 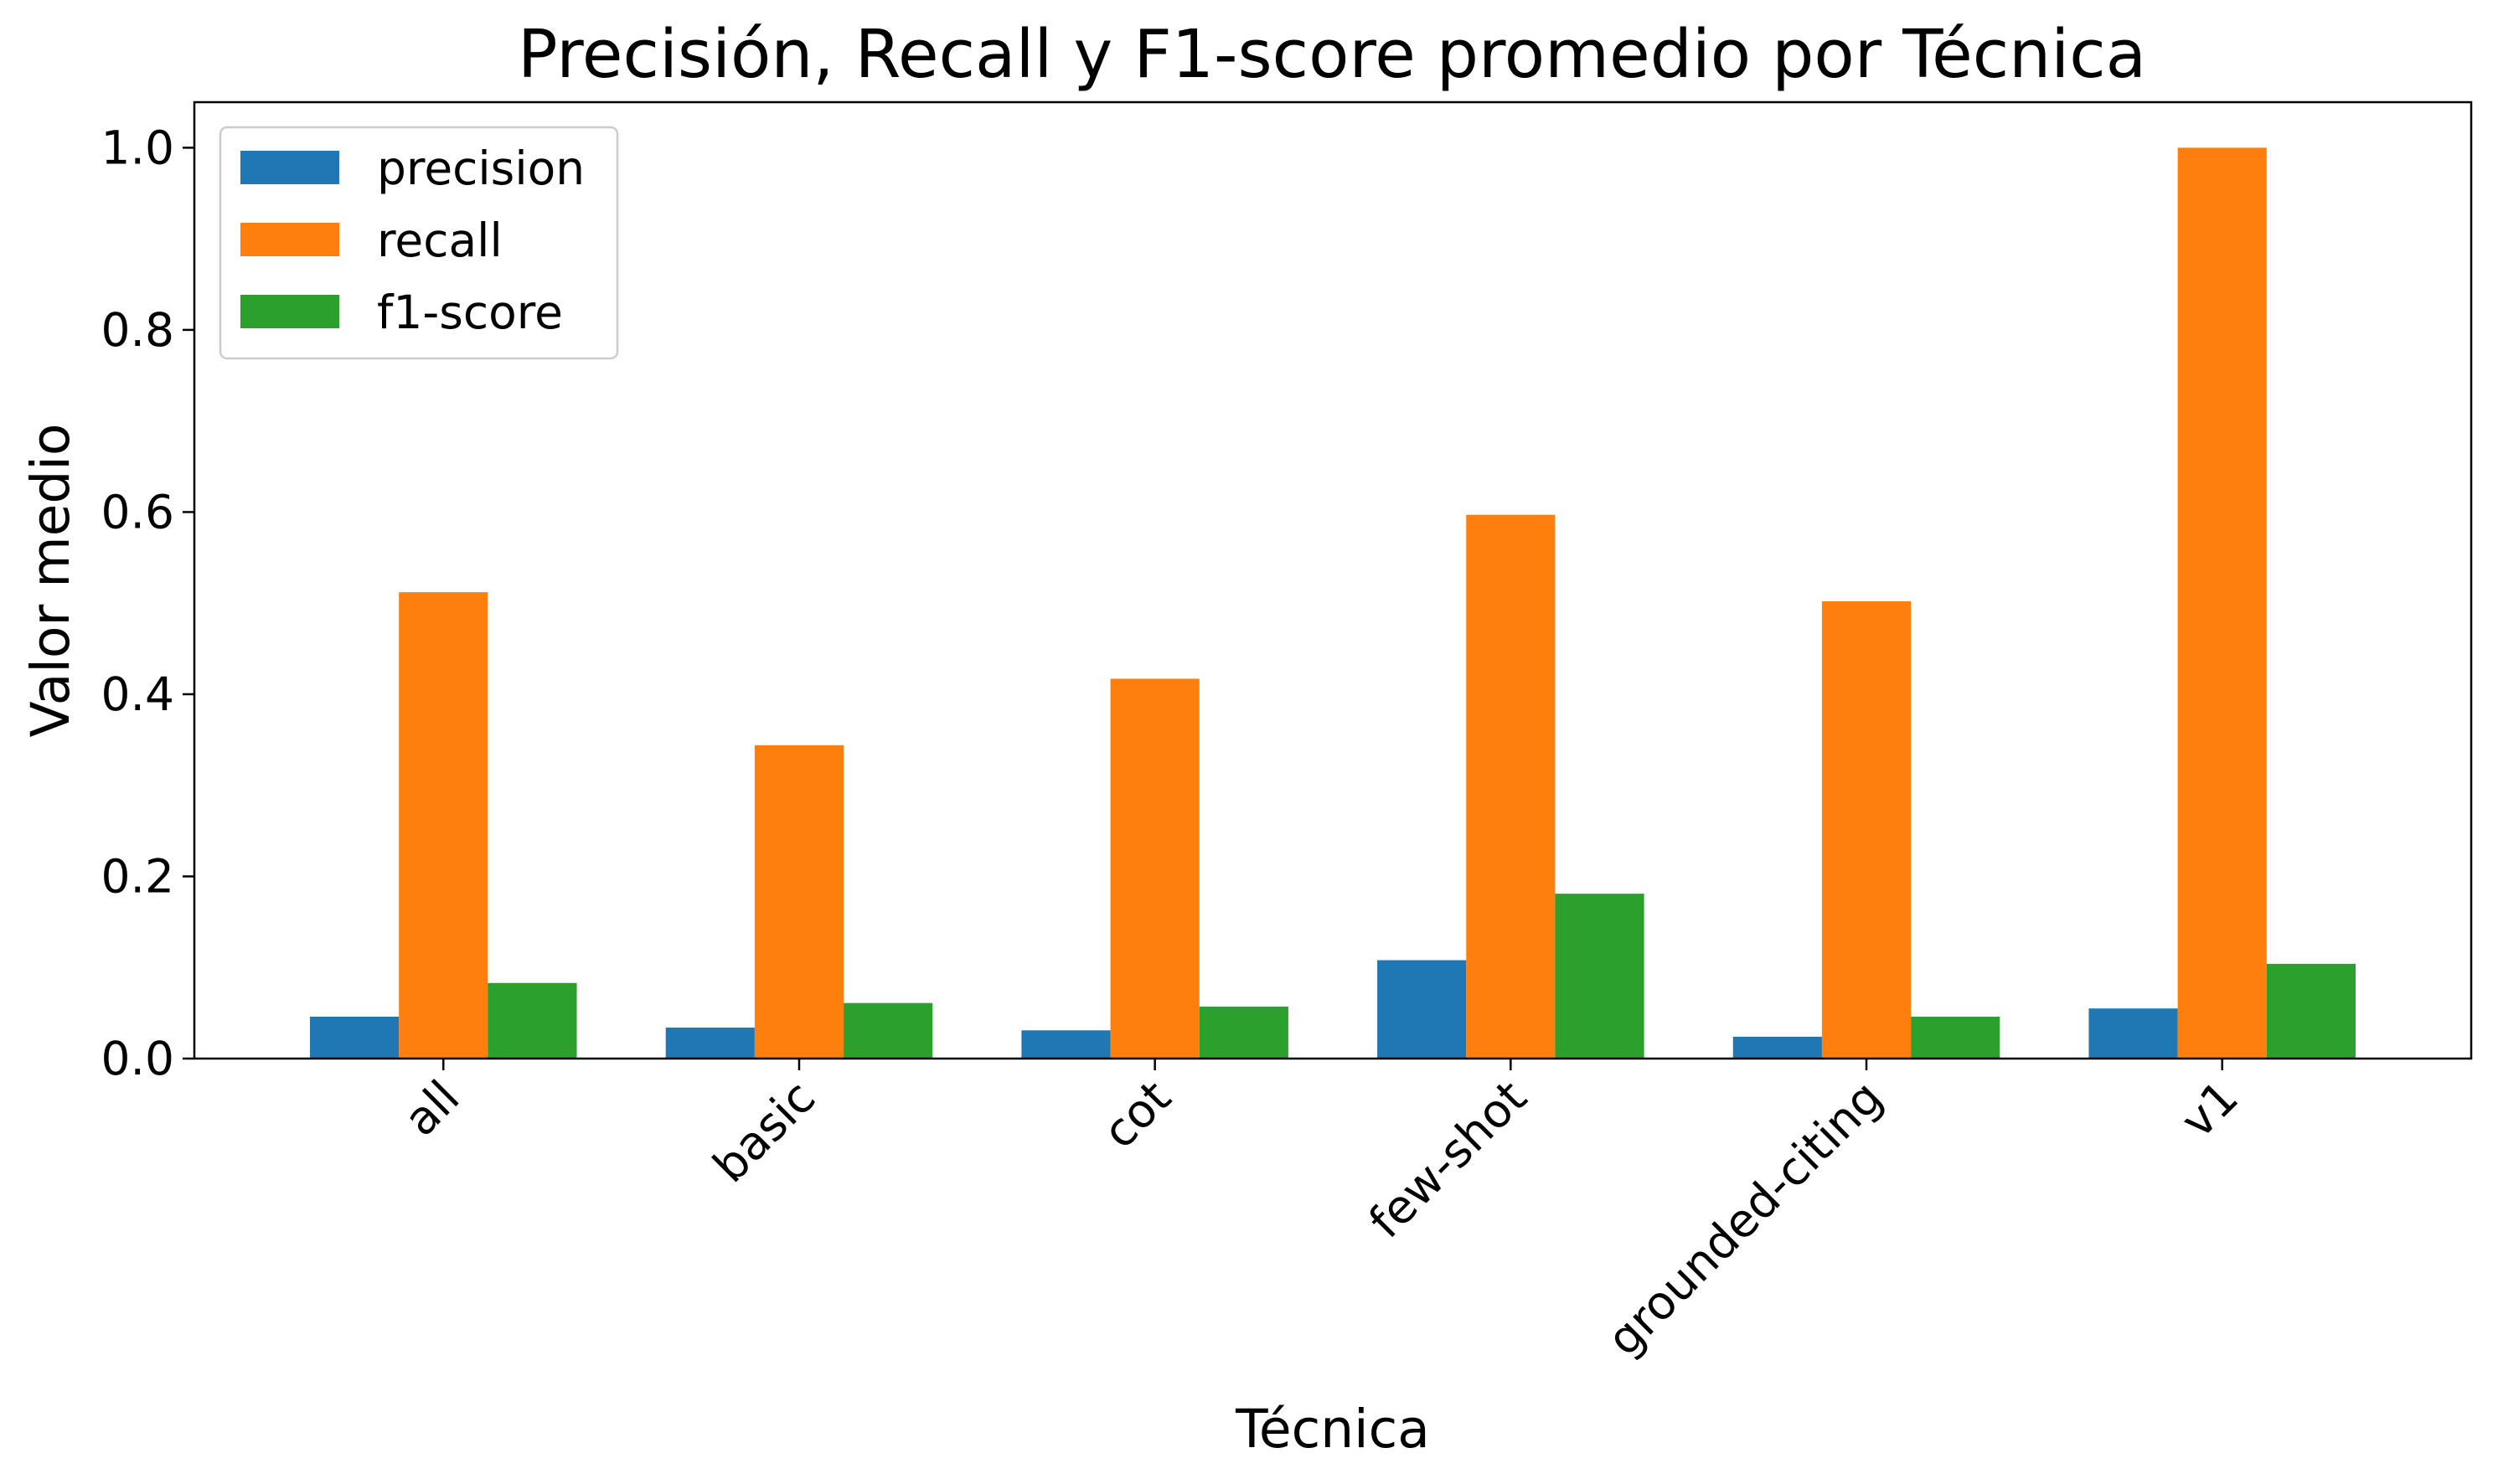 What do you see at coordinates (355, 1037) in the screenshot?
I see `bar-precision-all` at bounding box center [355, 1037].